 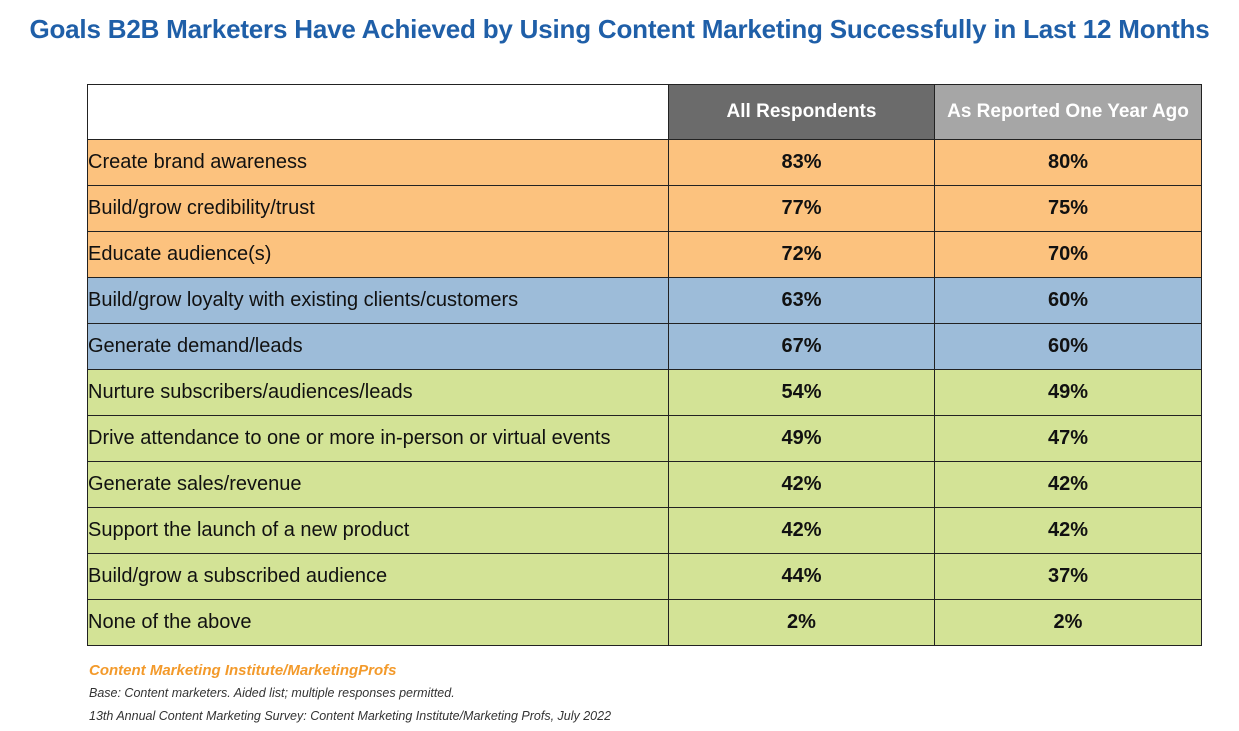 What do you see at coordinates (1068, 622) in the screenshot?
I see `value-one-year-ago: 2%` at bounding box center [1068, 622].